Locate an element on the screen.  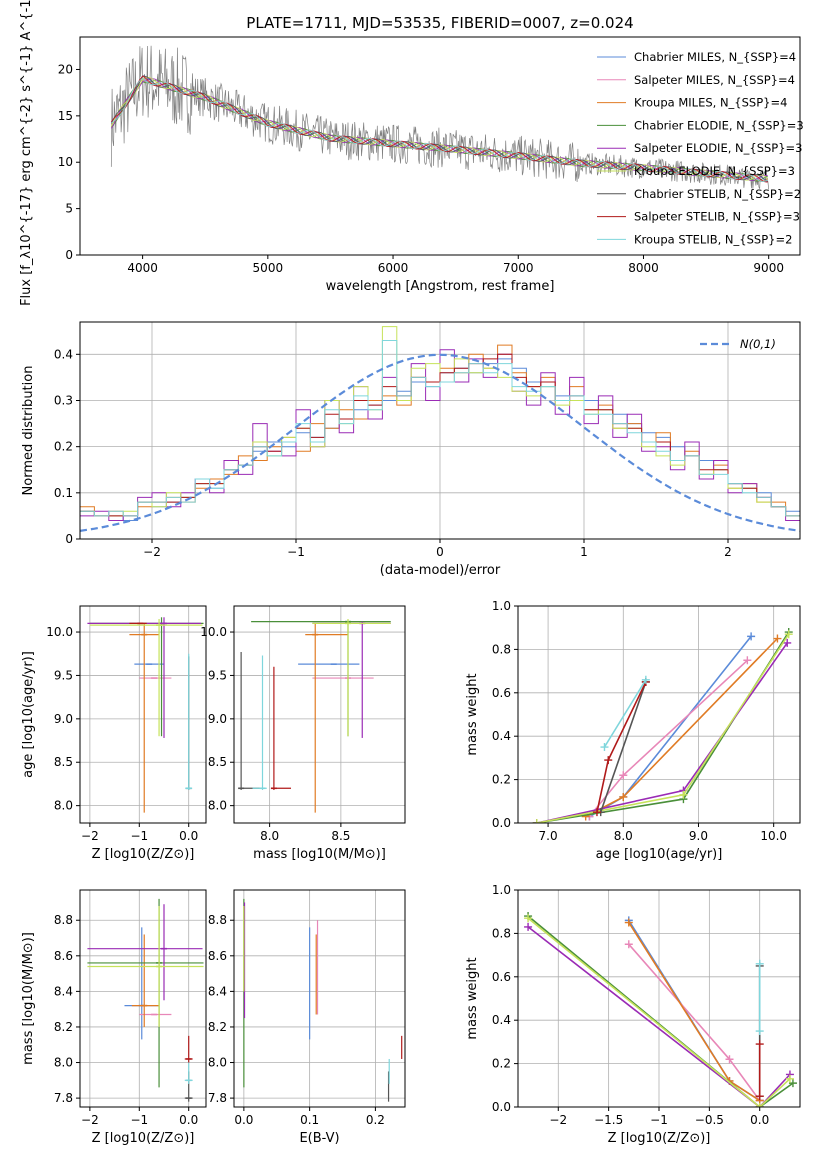
y-tick-label: 8.8 is located at coordinates (217, 920).